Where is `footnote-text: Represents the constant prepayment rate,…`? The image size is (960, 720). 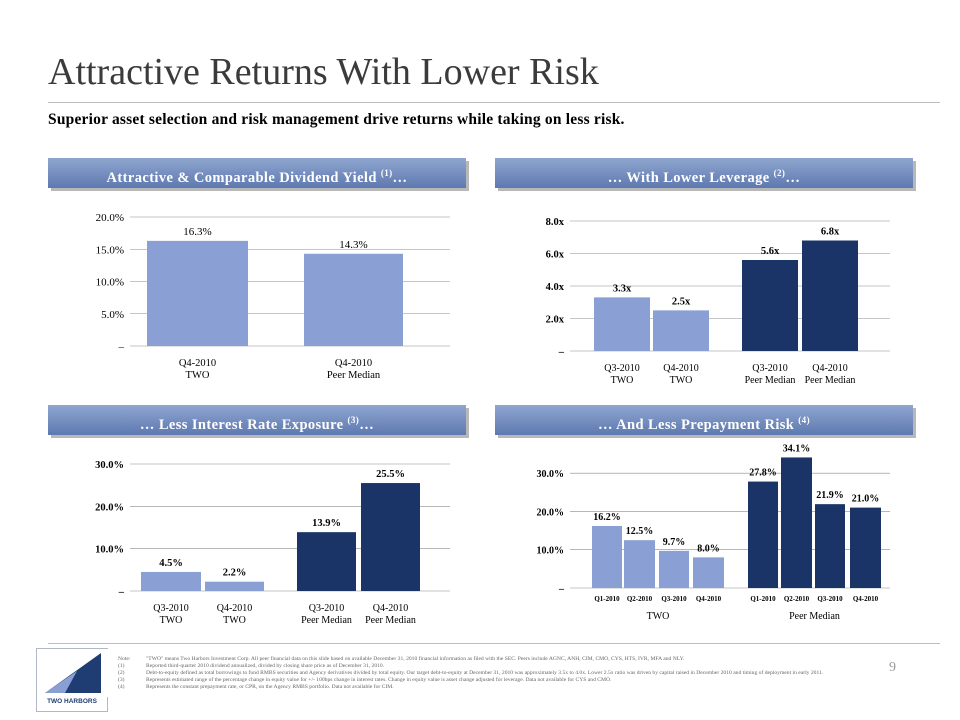 footnote-text: Represents the constant prepayment rate,… is located at coordinates (270, 687).